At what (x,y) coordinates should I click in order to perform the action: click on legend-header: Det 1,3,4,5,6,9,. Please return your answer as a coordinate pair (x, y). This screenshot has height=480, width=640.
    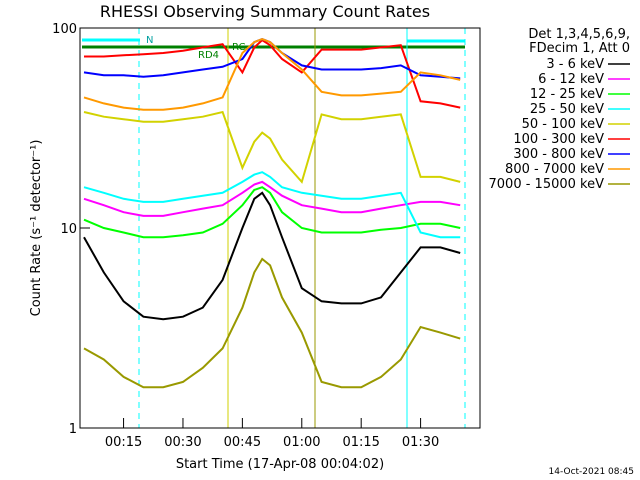
    Looking at the image, I should click on (579, 34).